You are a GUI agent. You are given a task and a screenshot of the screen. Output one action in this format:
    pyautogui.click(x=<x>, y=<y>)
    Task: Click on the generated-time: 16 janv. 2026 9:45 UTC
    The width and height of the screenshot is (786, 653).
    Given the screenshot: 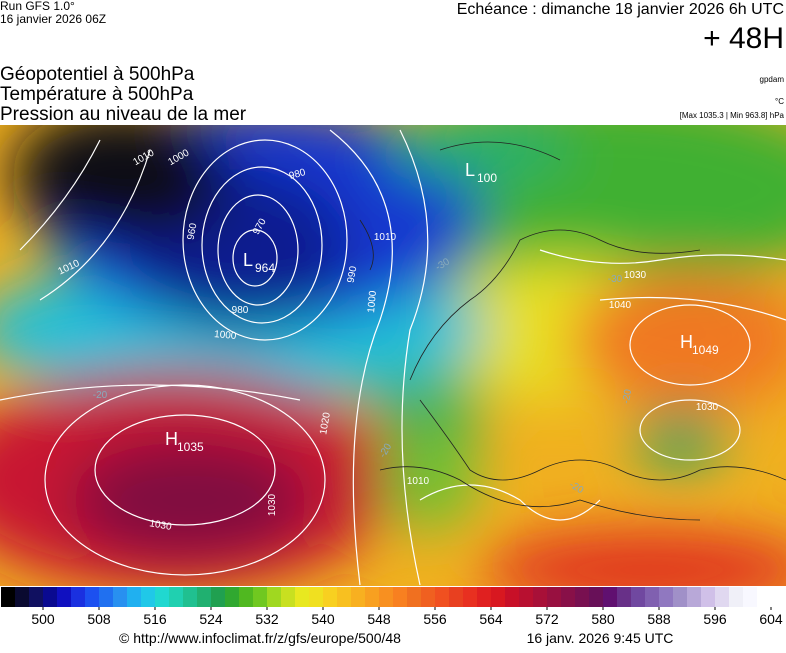 What is the action you would take?
    pyautogui.click(x=600, y=638)
    